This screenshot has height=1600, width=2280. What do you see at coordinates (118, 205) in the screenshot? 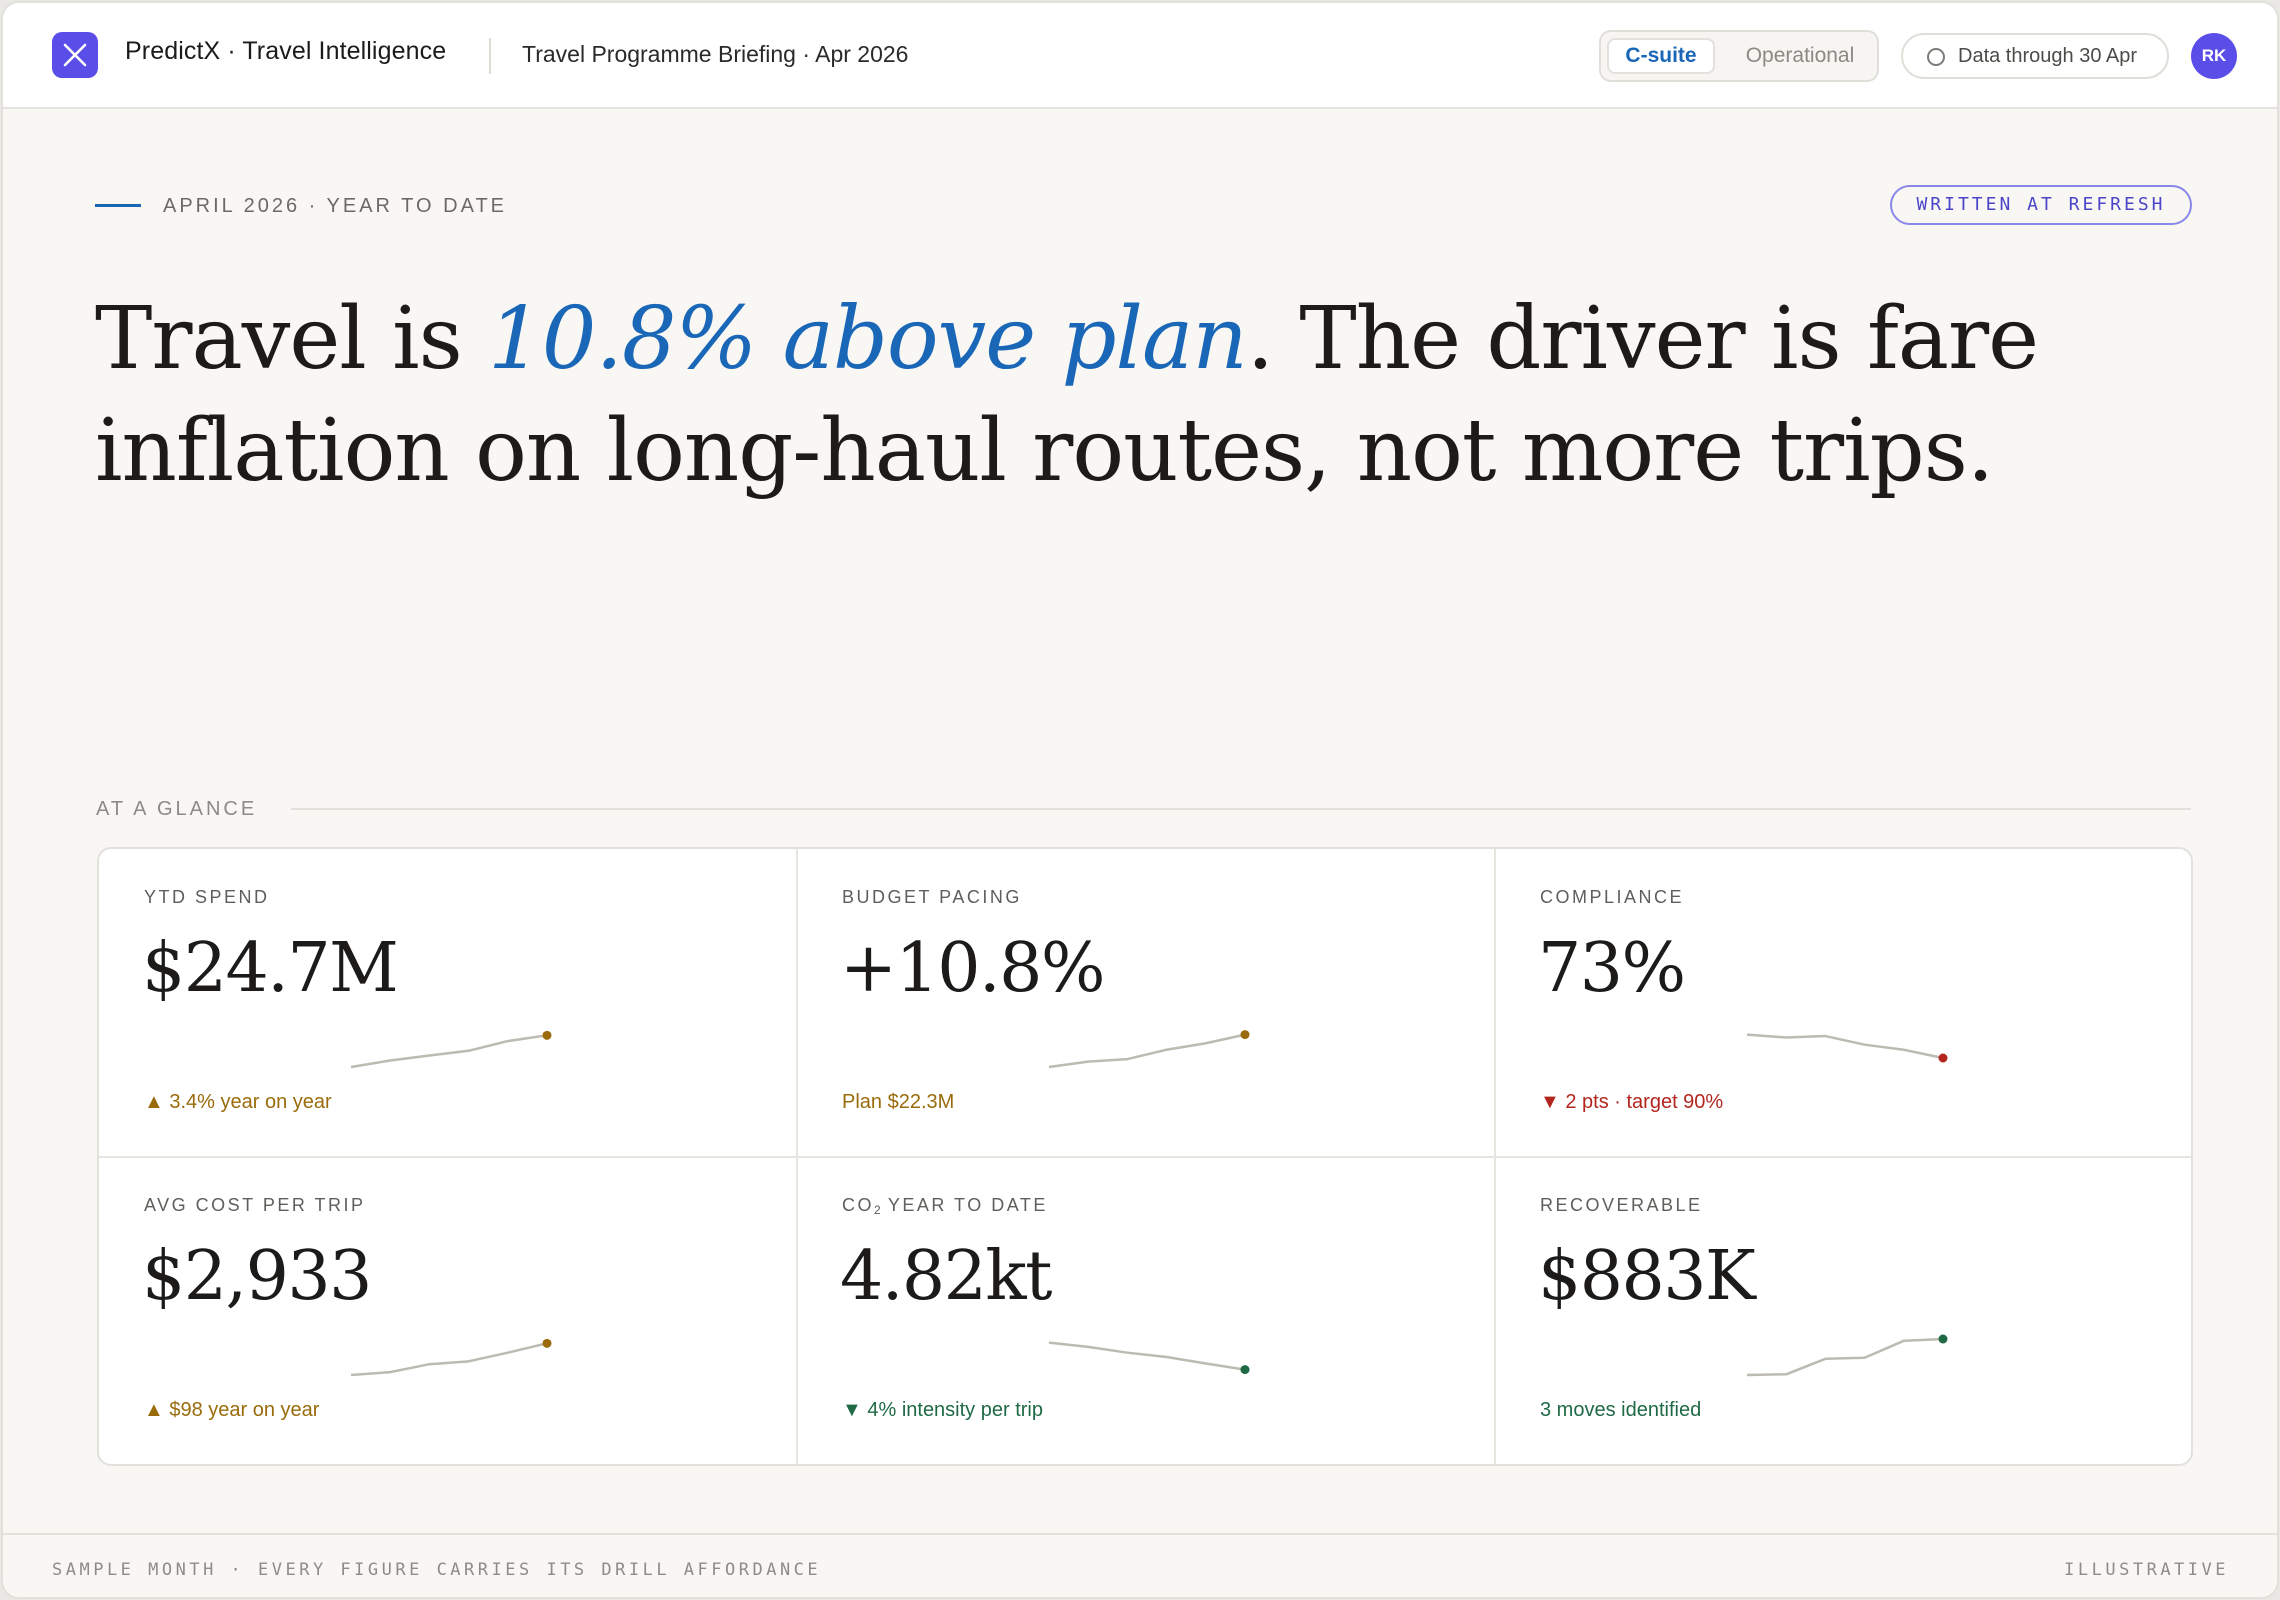
I see `kicker-accent-line` at bounding box center [118, 205].